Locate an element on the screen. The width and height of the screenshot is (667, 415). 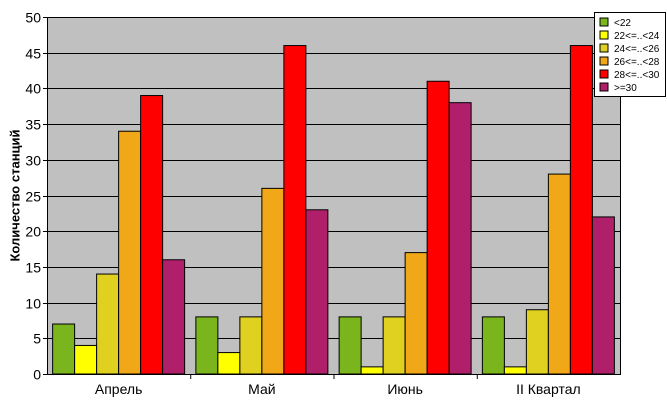
legend-label: 28<=..<30 is located at coordinates (637, 75).